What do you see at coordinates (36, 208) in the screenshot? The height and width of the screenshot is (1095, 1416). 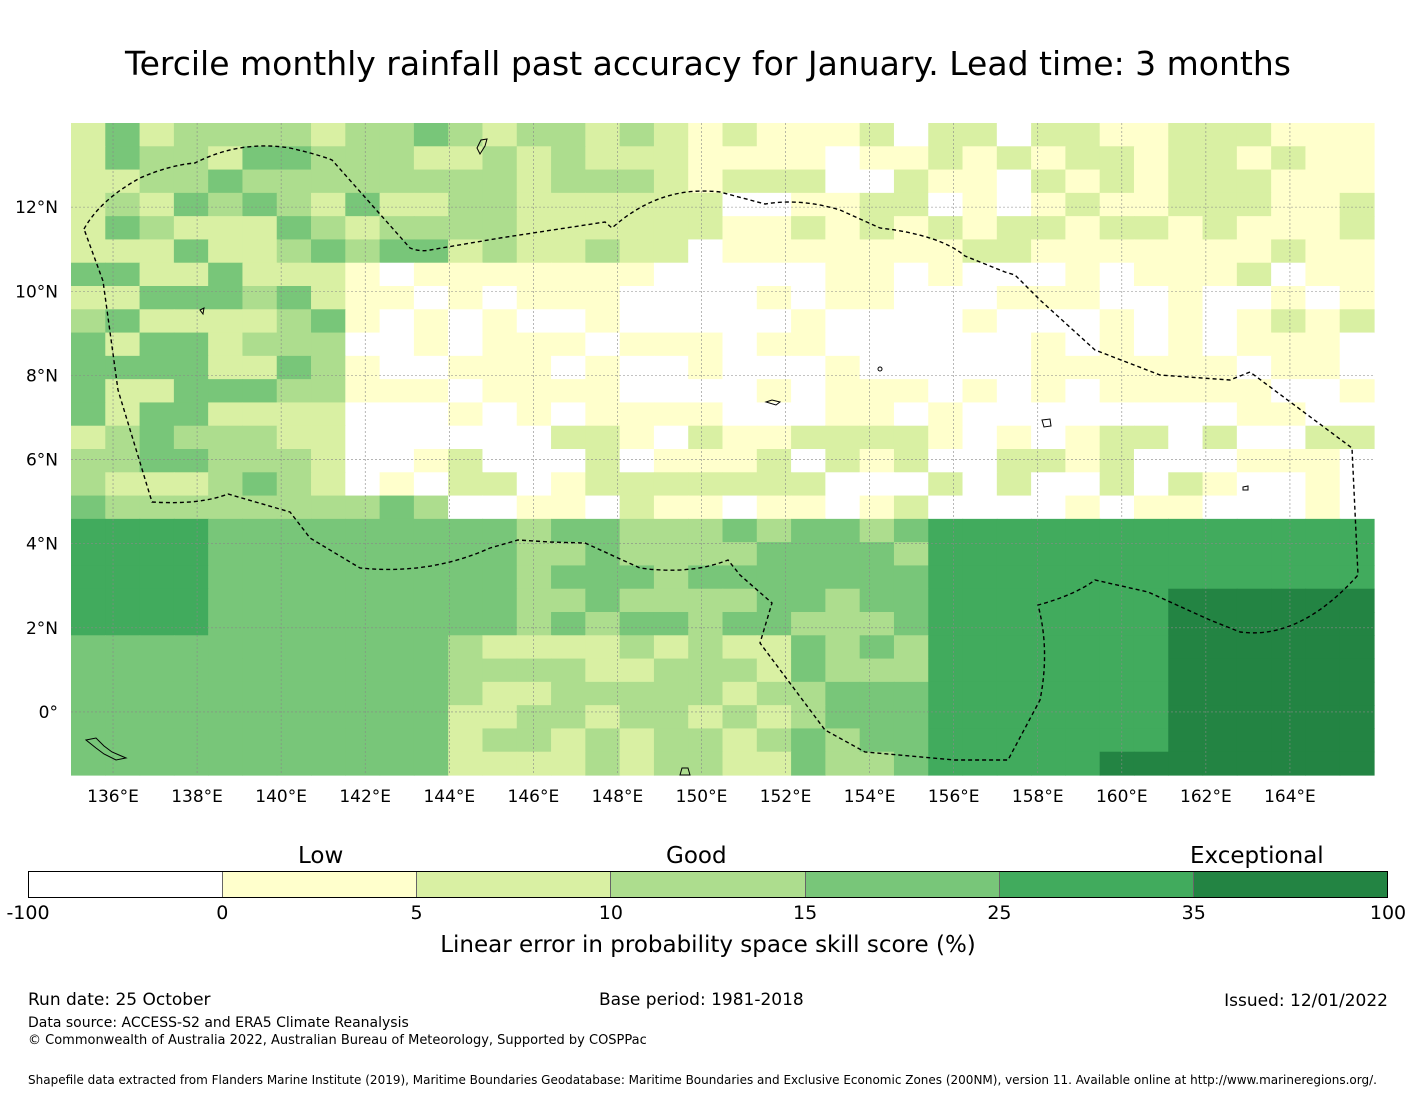 I see `lat-tick-label: 12°N` at bounding box center [36, 208].